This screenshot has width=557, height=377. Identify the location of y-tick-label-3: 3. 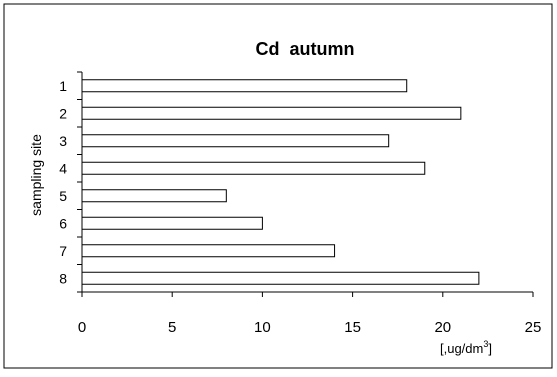
(63, 141).